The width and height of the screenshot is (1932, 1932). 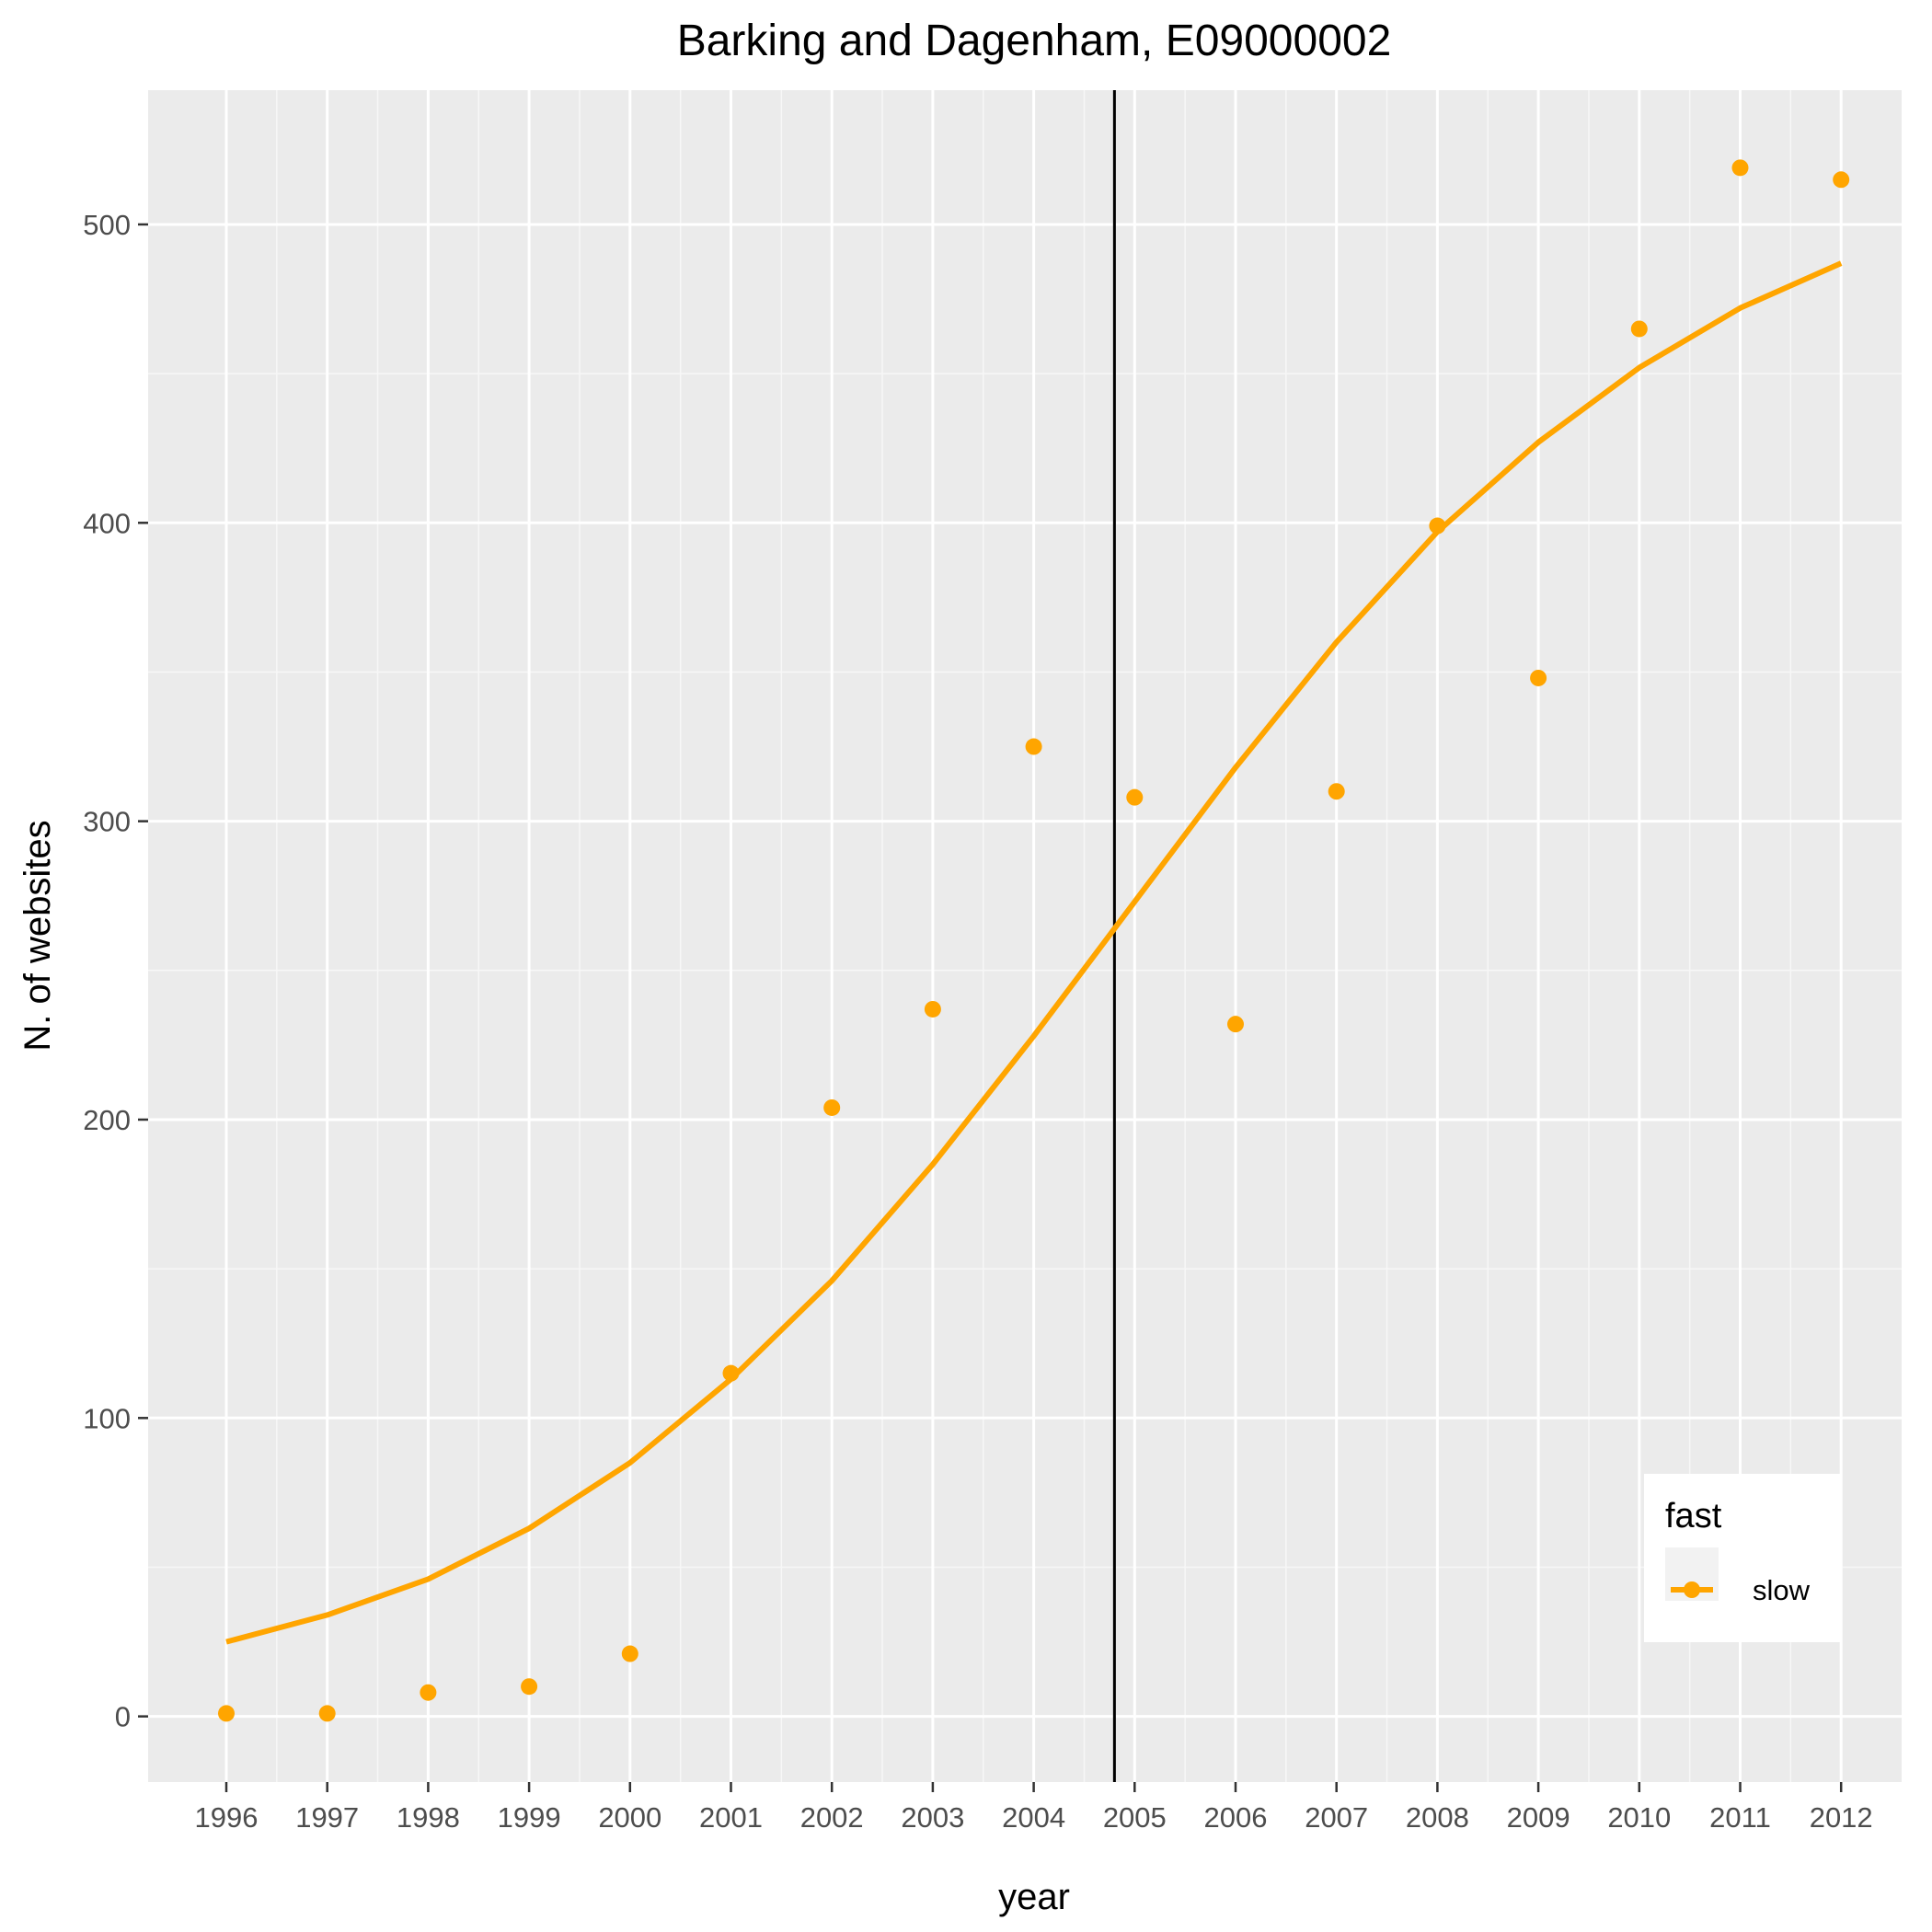 I want to click on y-axis: 0 100 200 300 400 500, so click(x=115, y=971).